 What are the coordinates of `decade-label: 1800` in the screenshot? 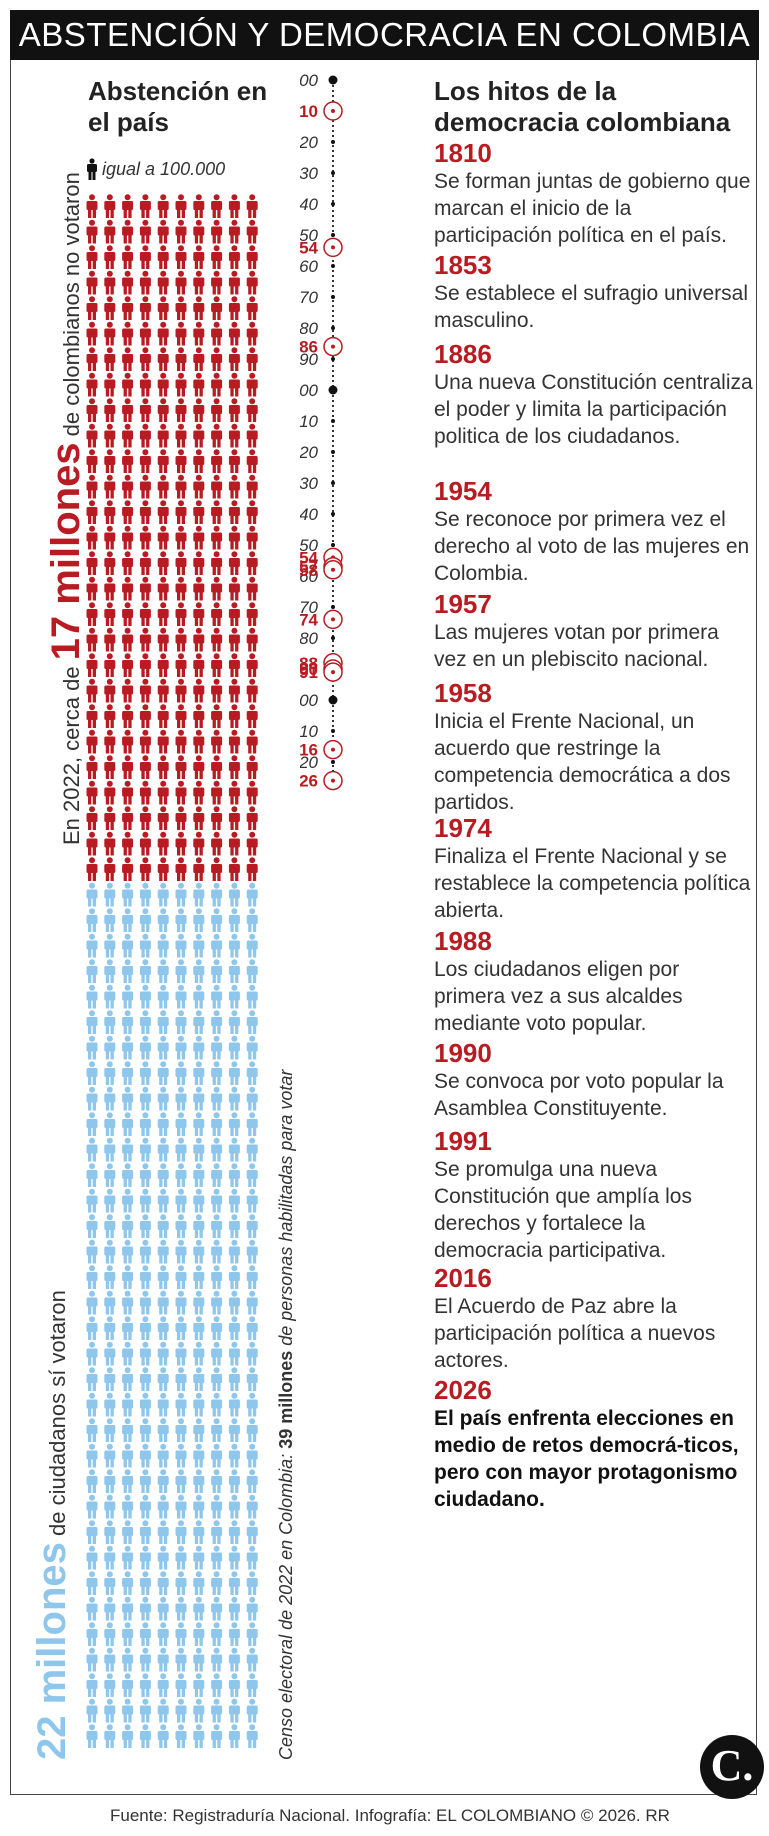 It's located at (309, 80).